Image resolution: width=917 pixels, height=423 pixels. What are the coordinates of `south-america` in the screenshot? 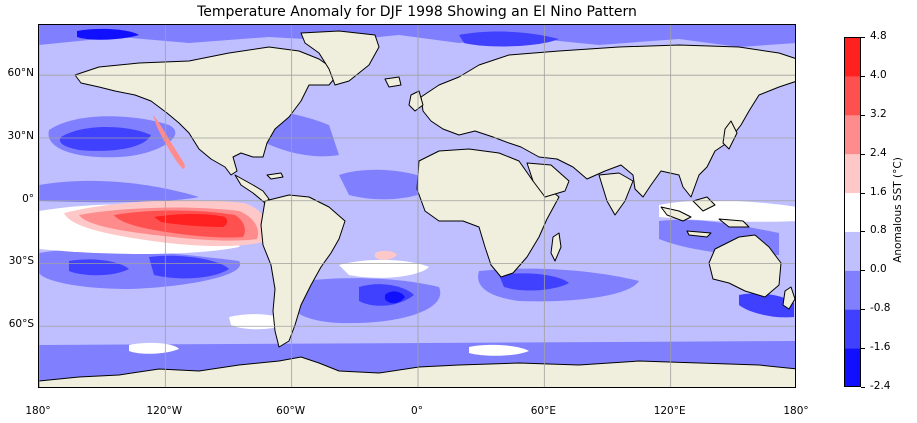 It's located at (303, 271).